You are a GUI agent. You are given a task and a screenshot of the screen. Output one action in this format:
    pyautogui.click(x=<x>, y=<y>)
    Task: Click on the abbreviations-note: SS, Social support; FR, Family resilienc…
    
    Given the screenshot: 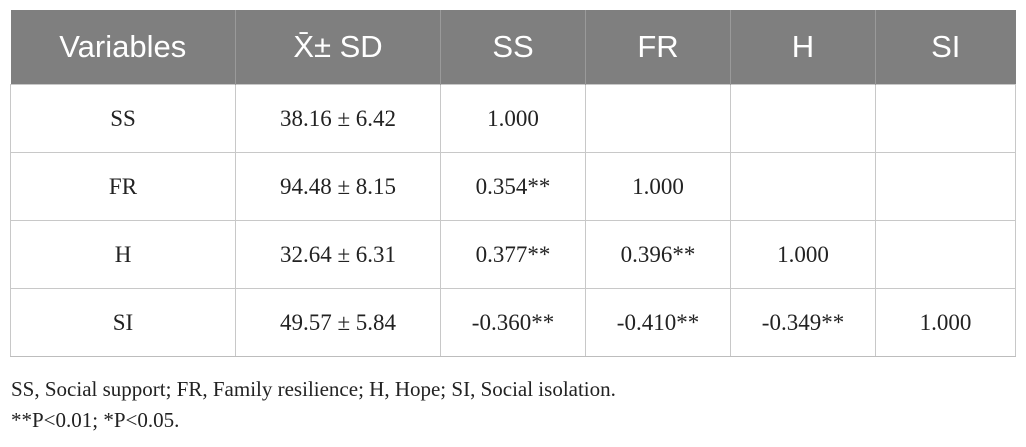 What is the action you would take?
    pyautogui.click(x=313, y=389)
    